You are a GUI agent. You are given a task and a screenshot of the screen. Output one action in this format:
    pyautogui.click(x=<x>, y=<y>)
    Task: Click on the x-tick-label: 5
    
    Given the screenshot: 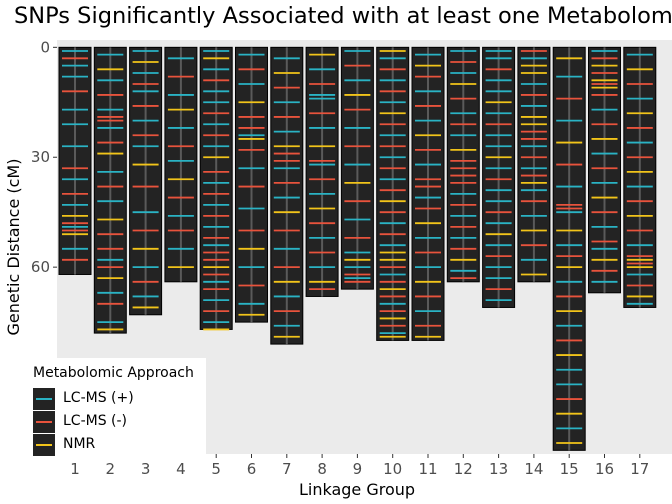 What is the action you would take?
    pyautogui.click(x=216, y=469)
    